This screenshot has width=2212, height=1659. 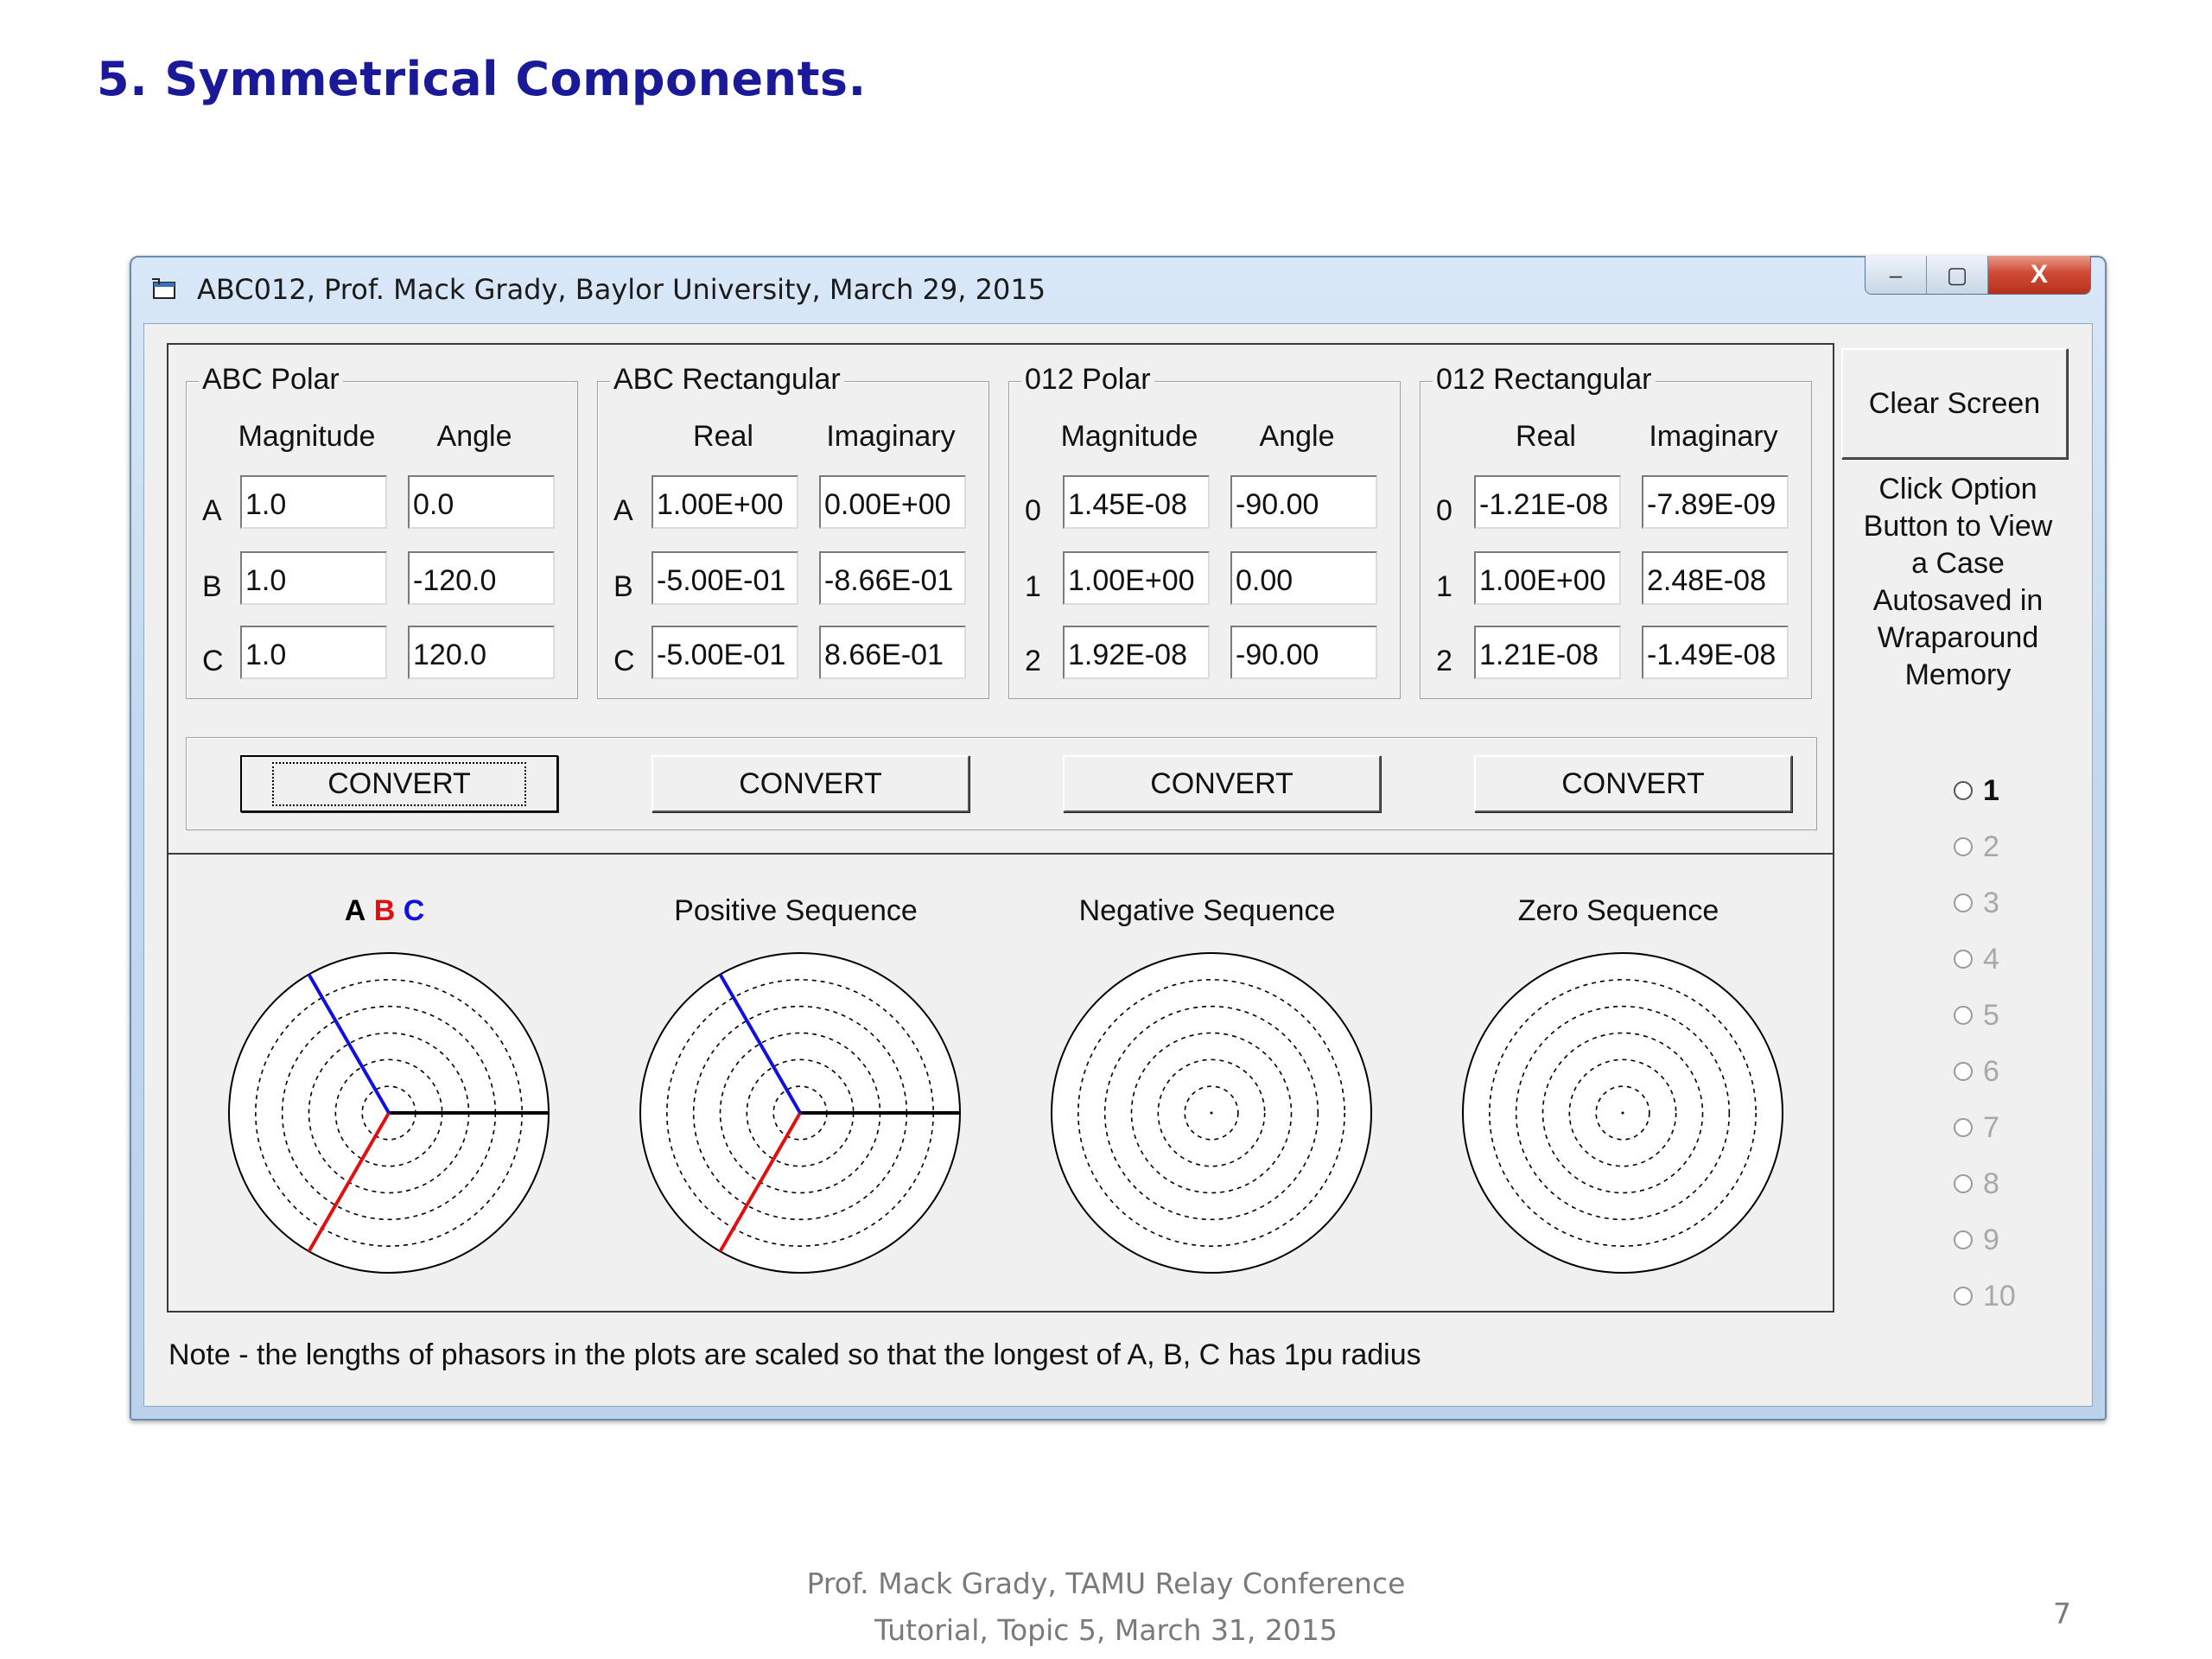 I want to click on seq-rect-1-real, so click(x=1547, y=578).